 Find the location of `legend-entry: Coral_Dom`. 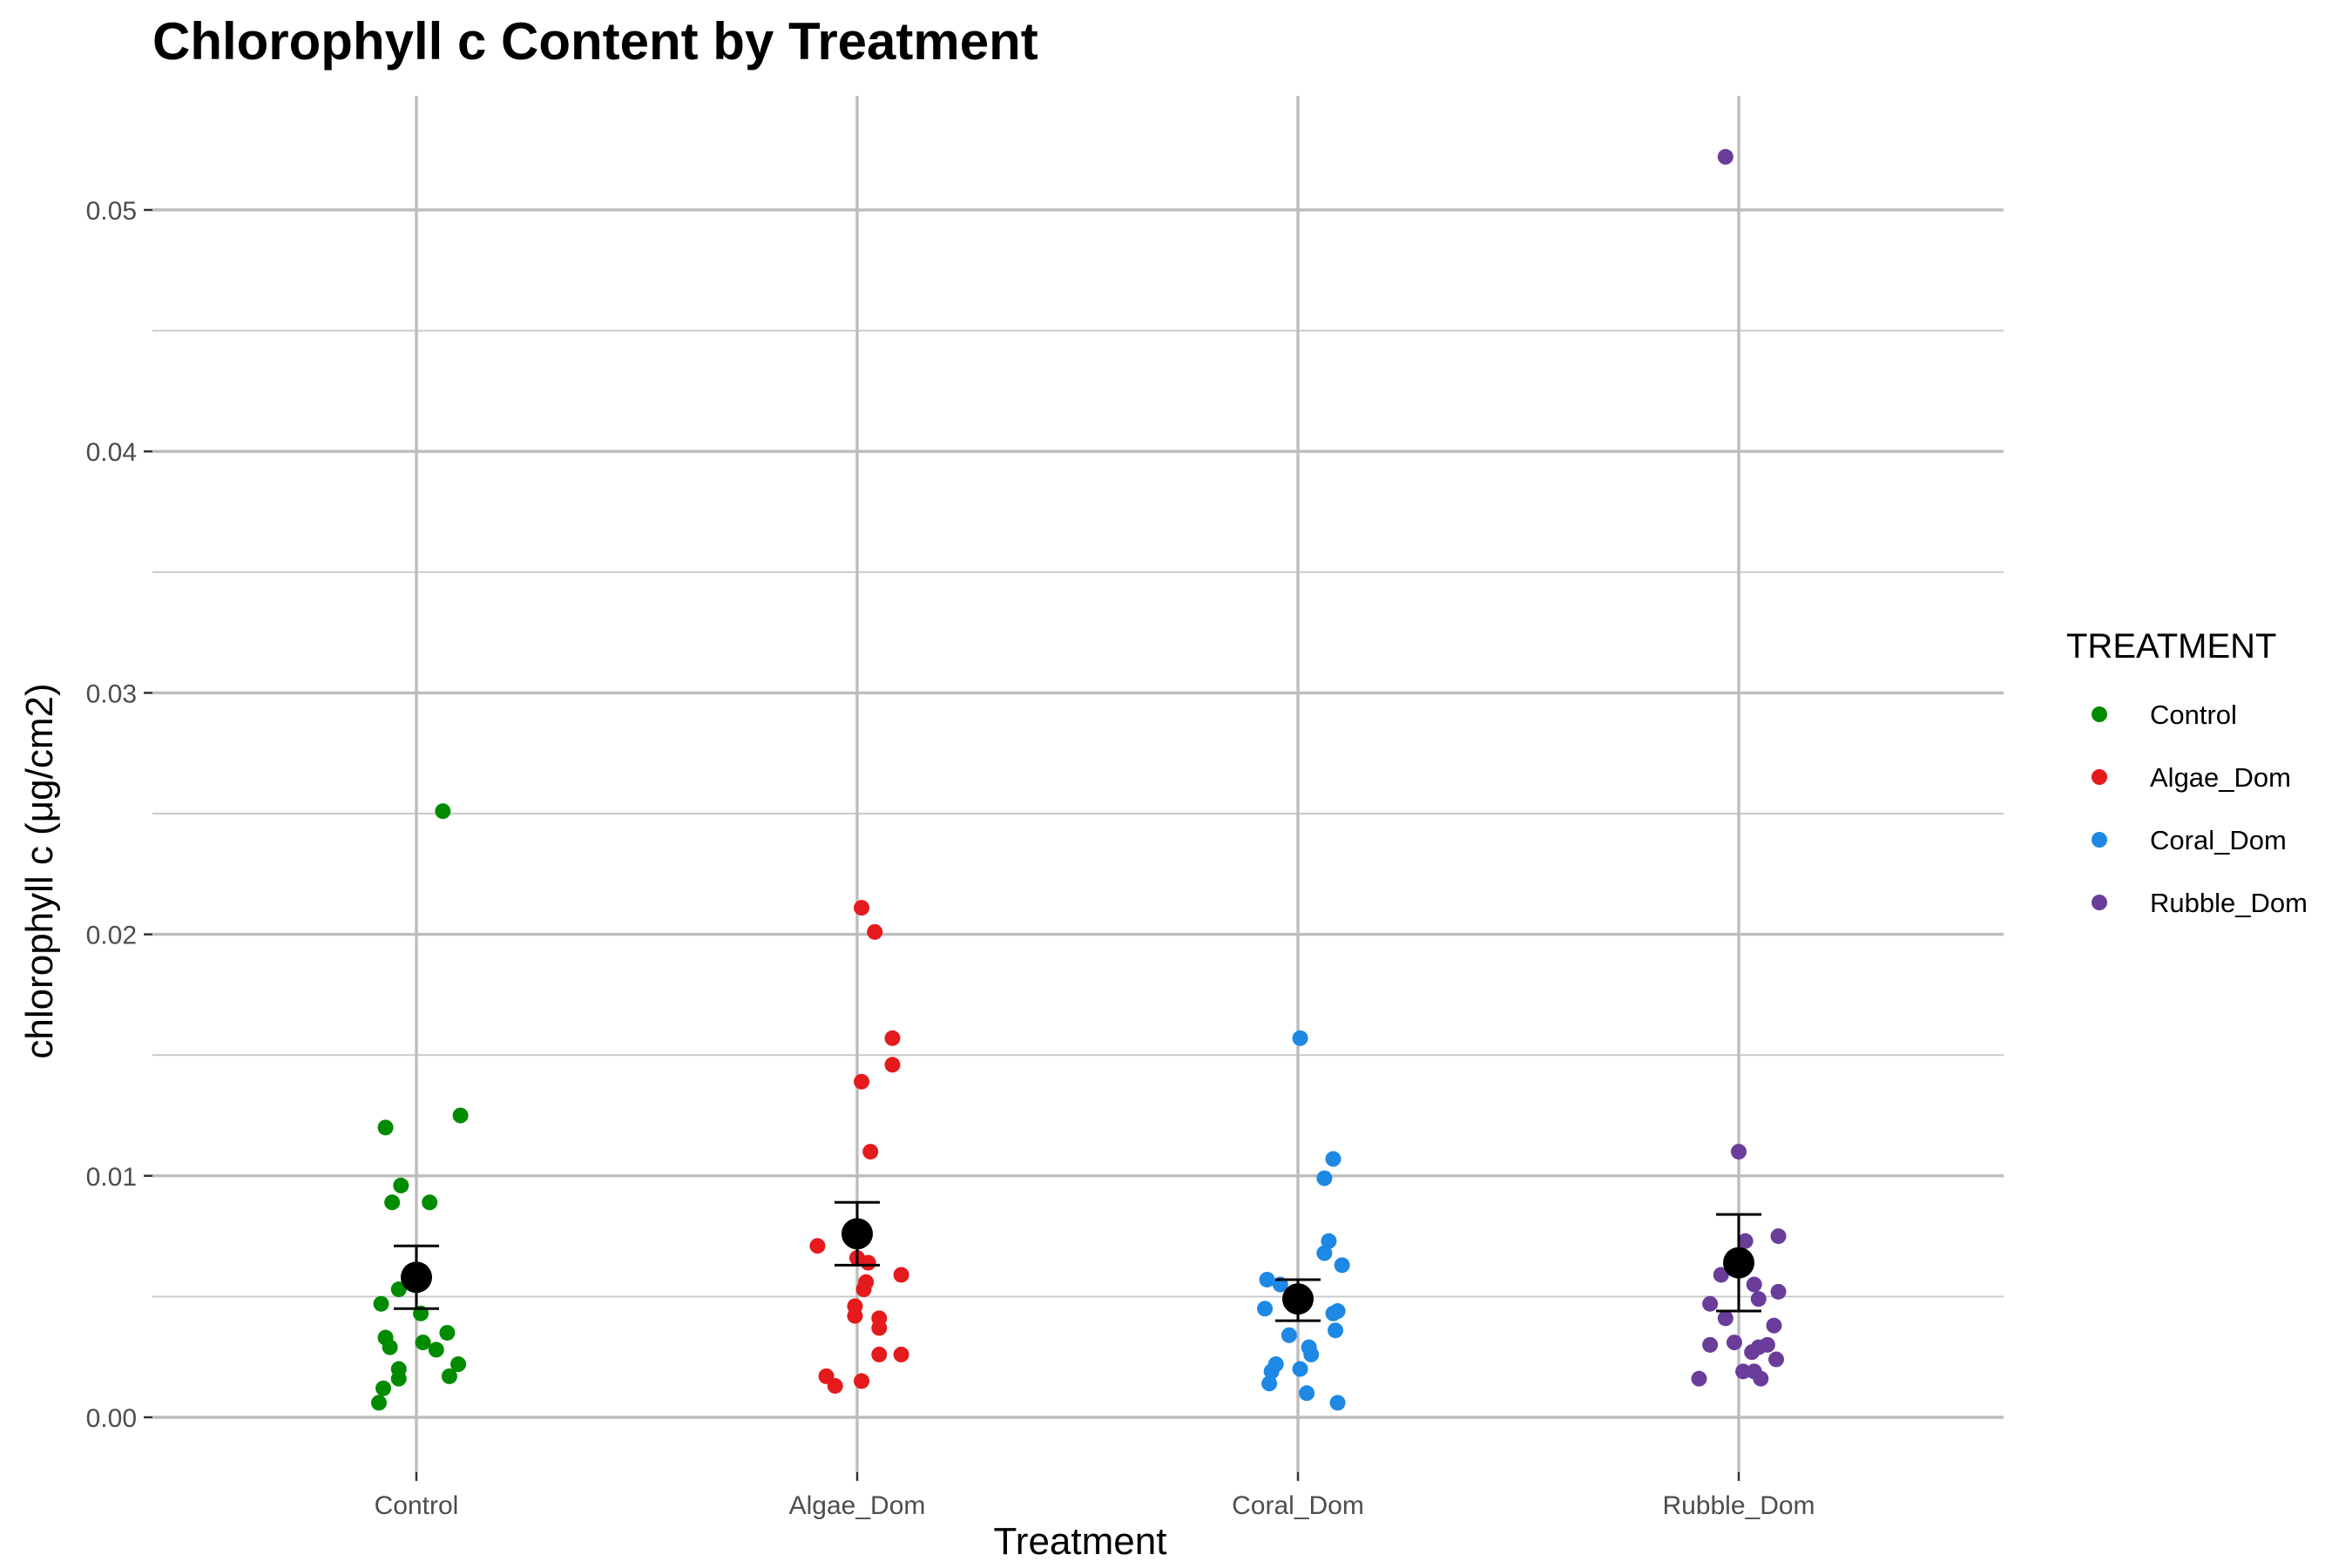

legend-entry: Coral_Dom is located at coordinates (2190, 840).